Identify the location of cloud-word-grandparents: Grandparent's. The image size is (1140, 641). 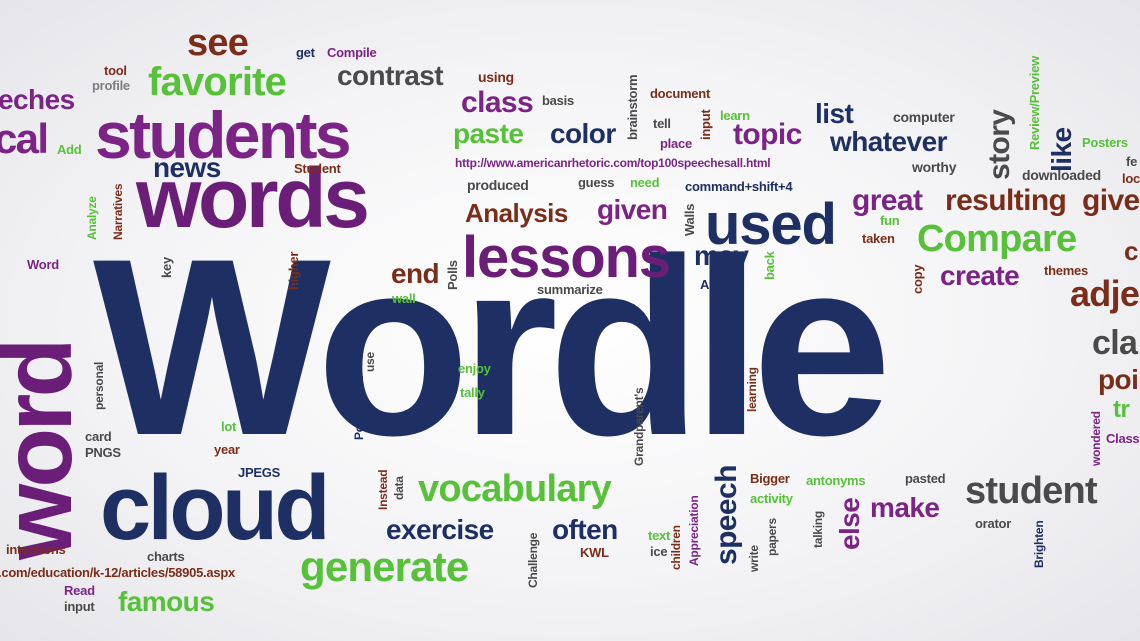
(639, 426).